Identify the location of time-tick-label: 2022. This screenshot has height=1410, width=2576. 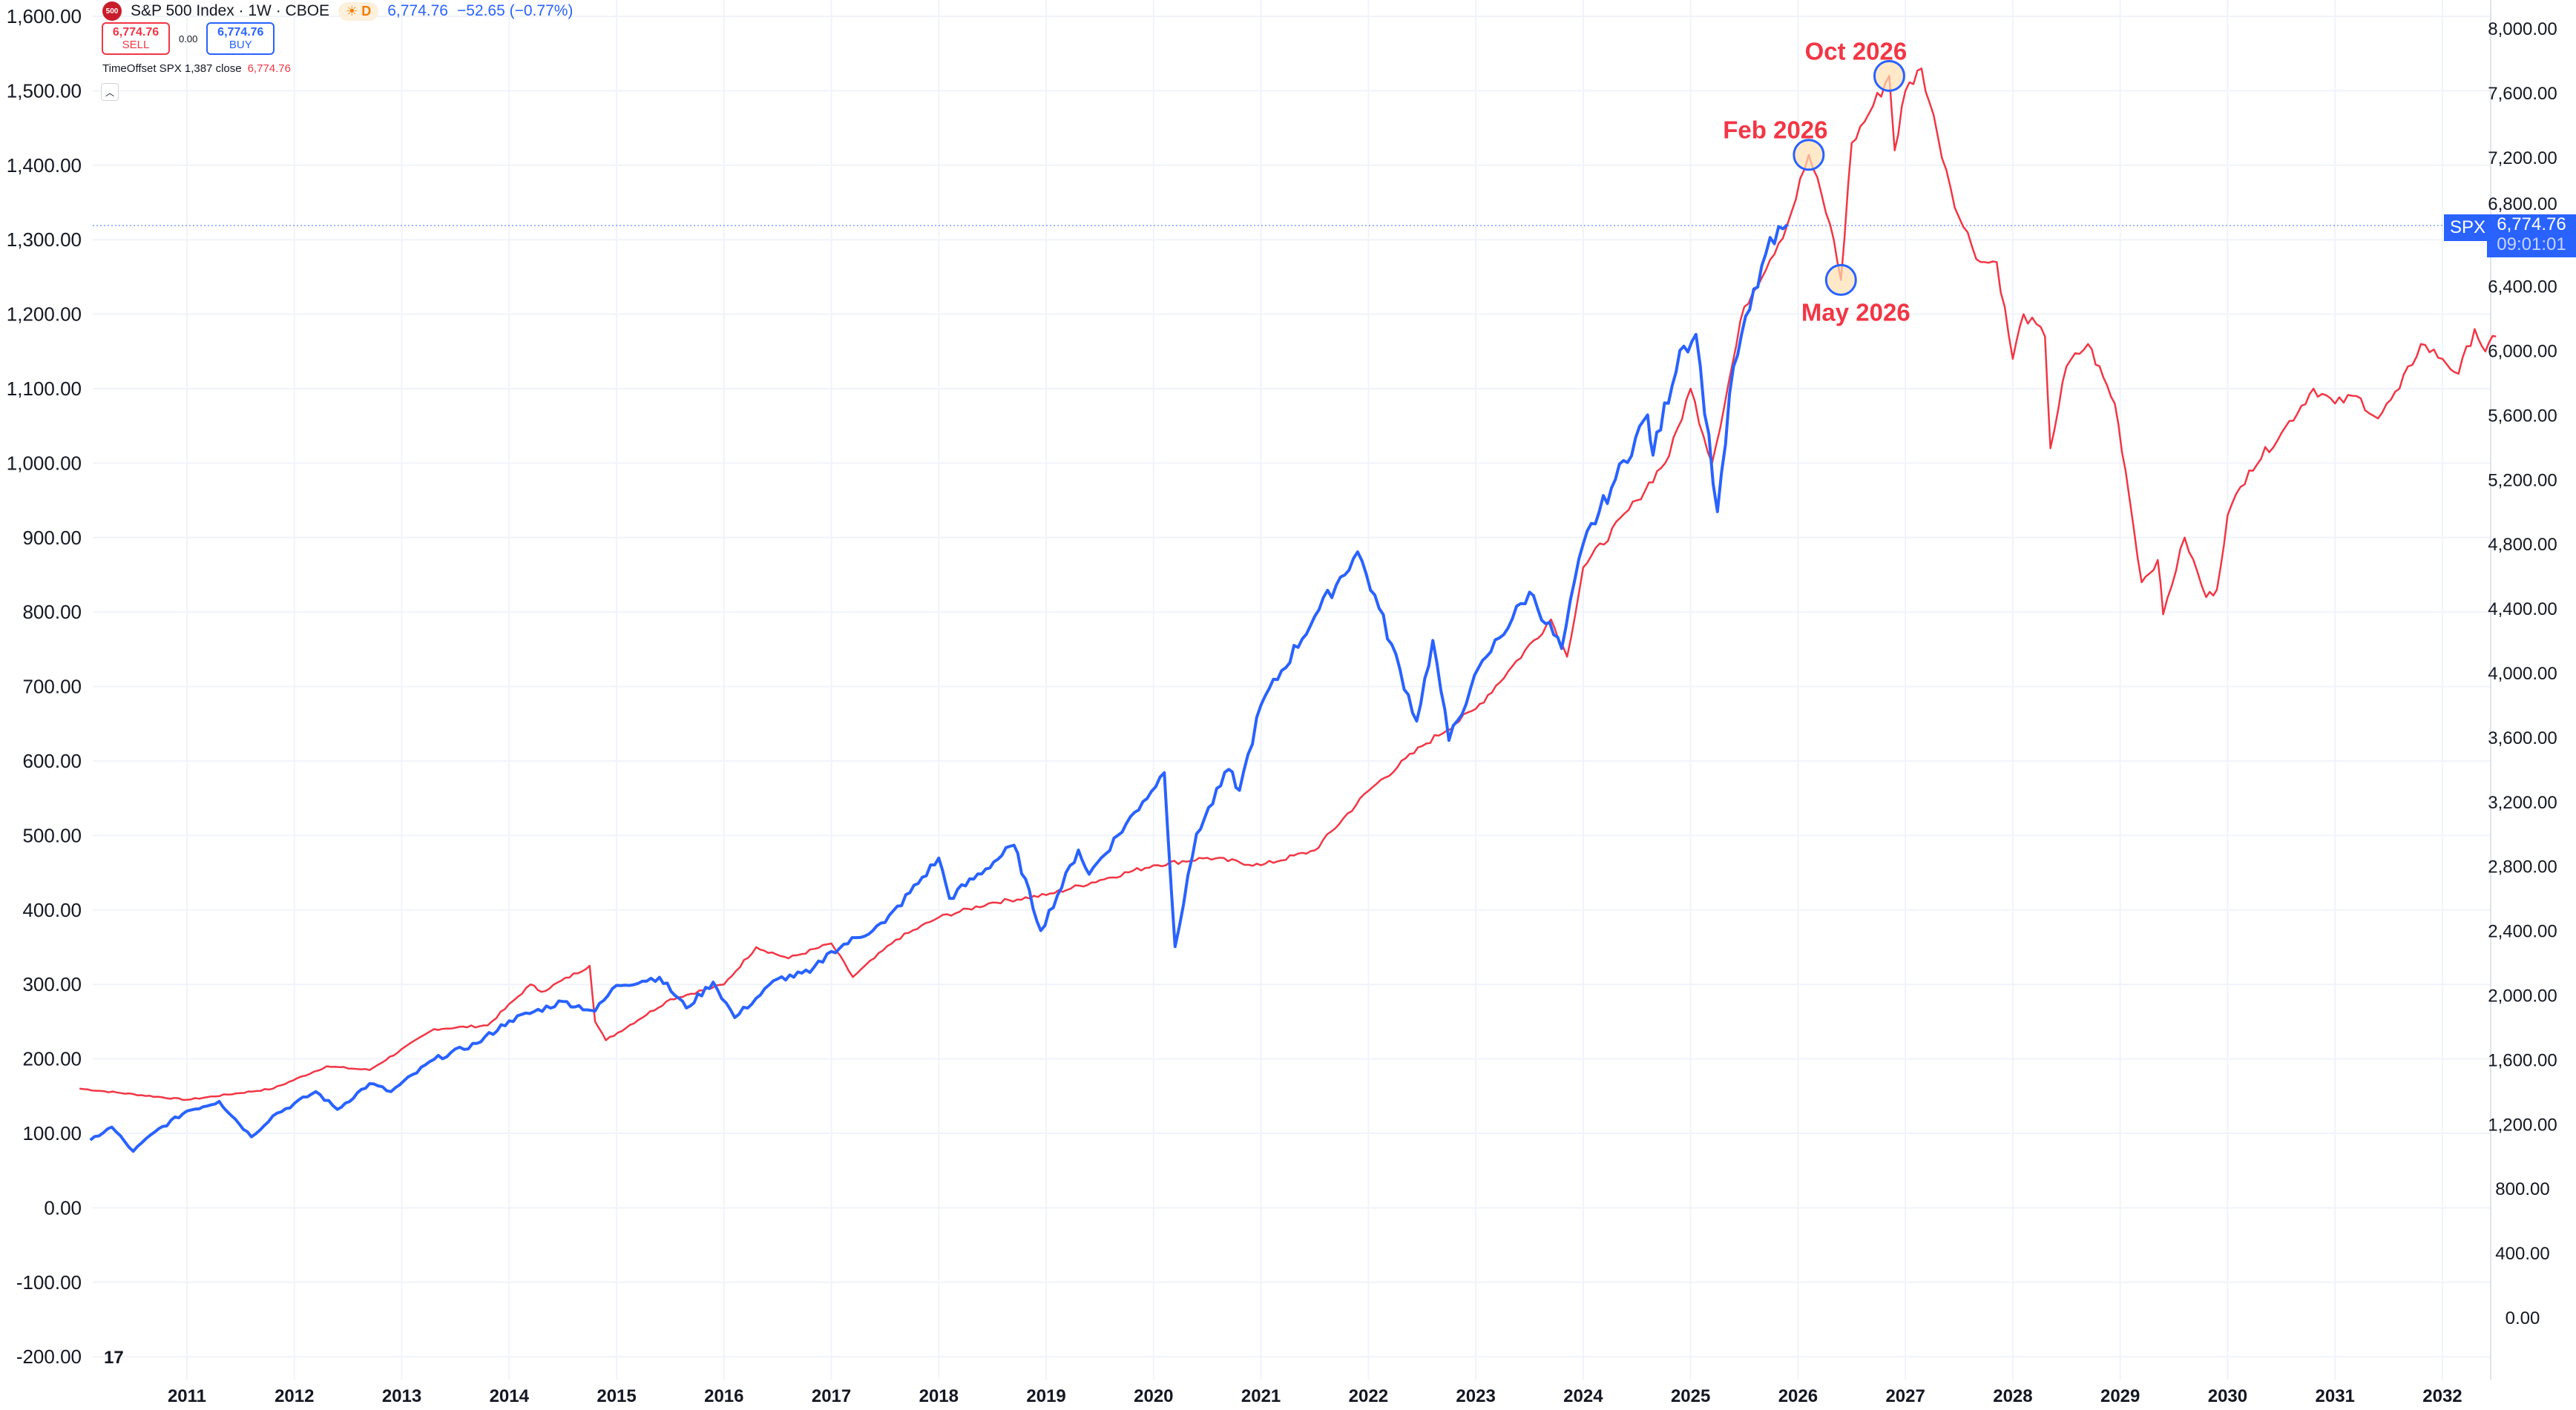
(1368, 1396).